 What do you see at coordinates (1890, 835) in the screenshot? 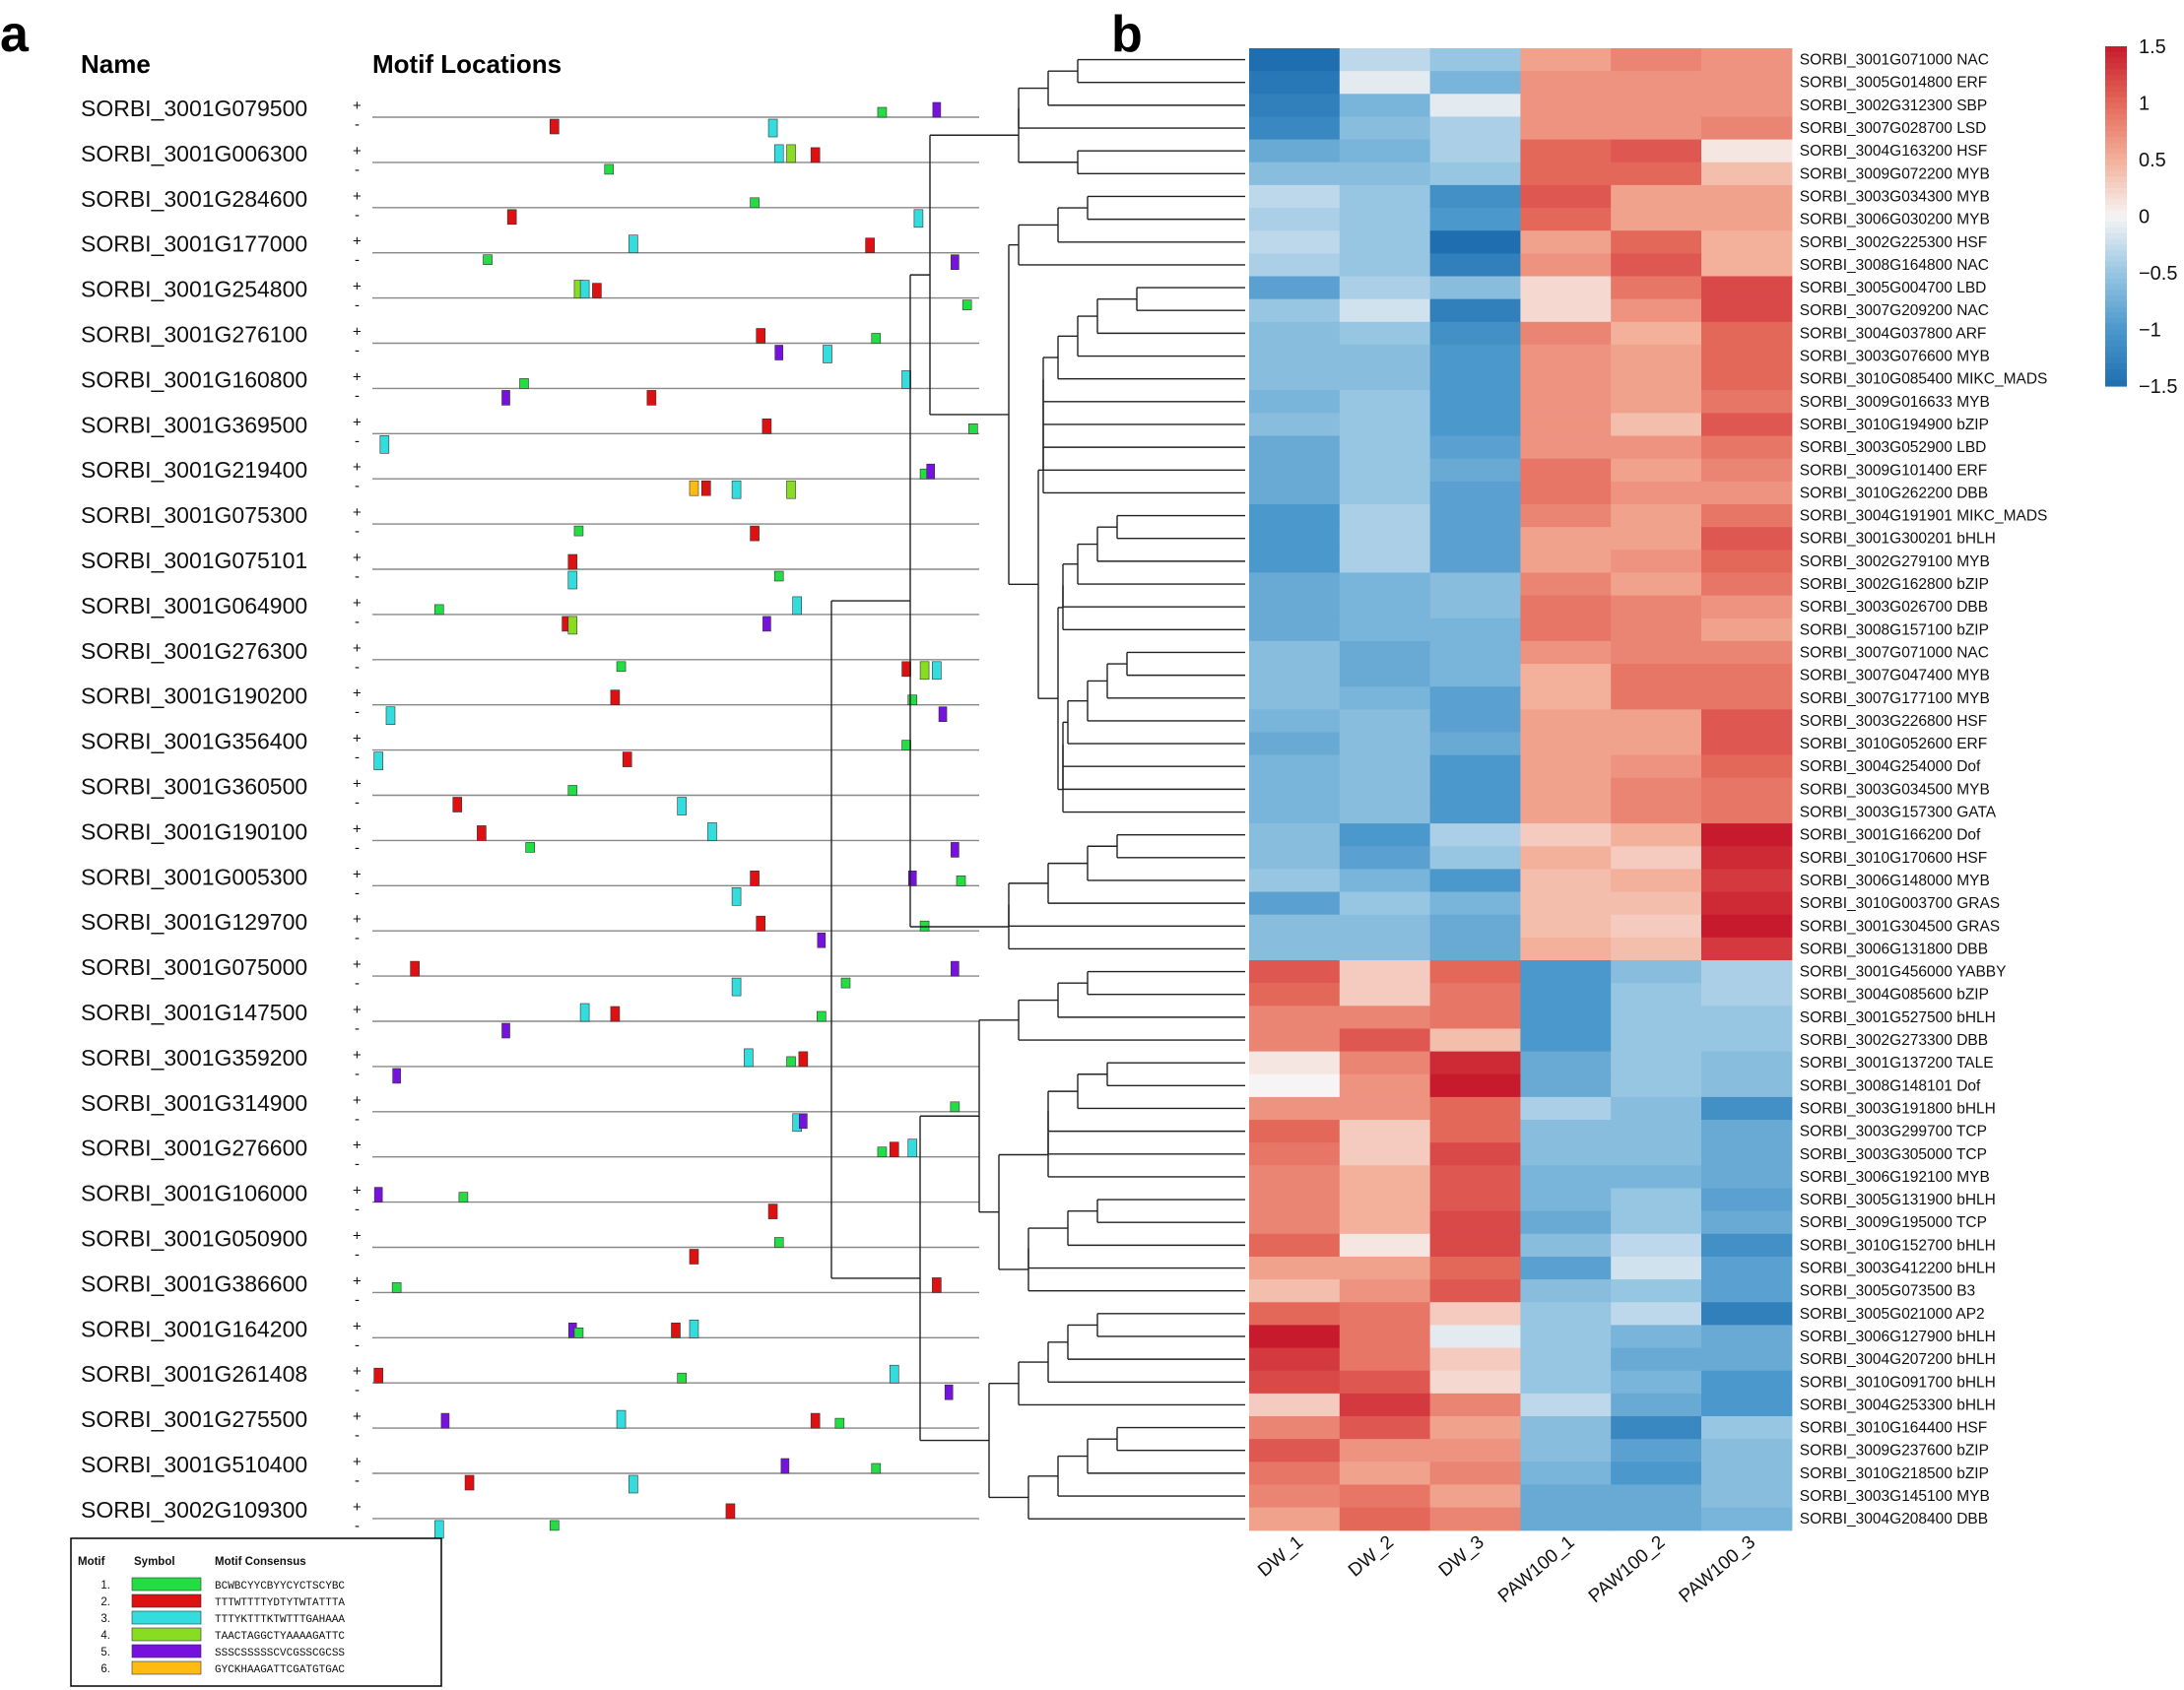
I see `heatmap-row-label: SORBI_3001G166200 Dof` at bounding box center [1890, 835].